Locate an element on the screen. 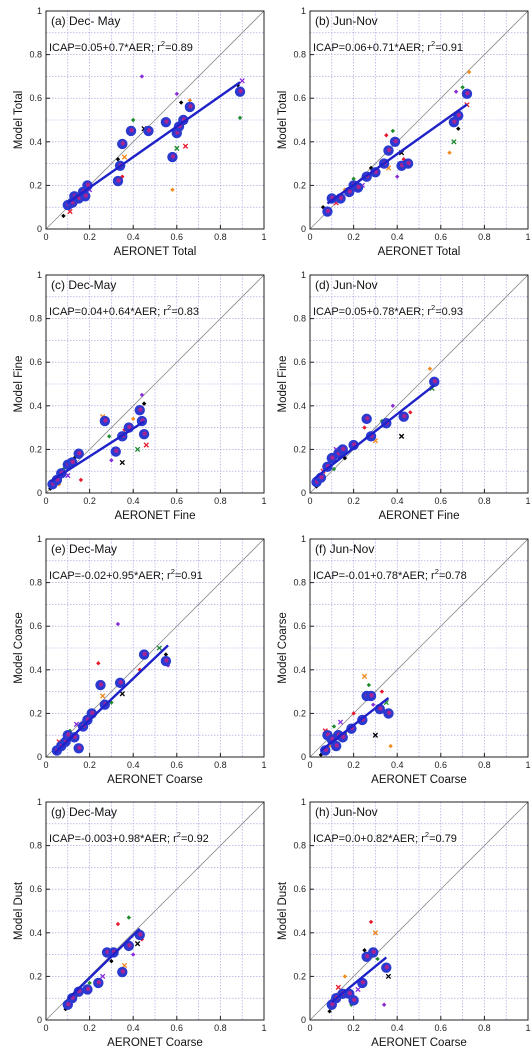  panel-title: (f) Jun-Nov is located at coordinates (344, 549).